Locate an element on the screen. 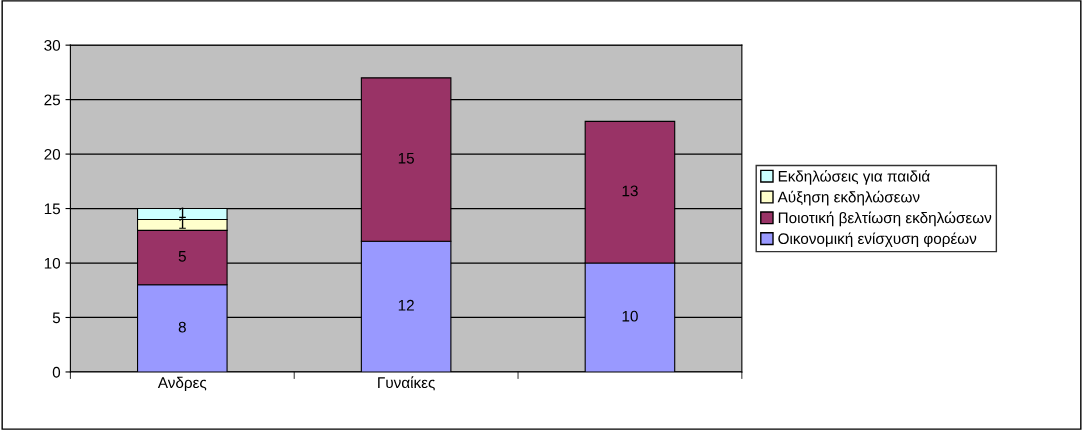  y-tick-label: 15 is located at coordinates (52, 209).